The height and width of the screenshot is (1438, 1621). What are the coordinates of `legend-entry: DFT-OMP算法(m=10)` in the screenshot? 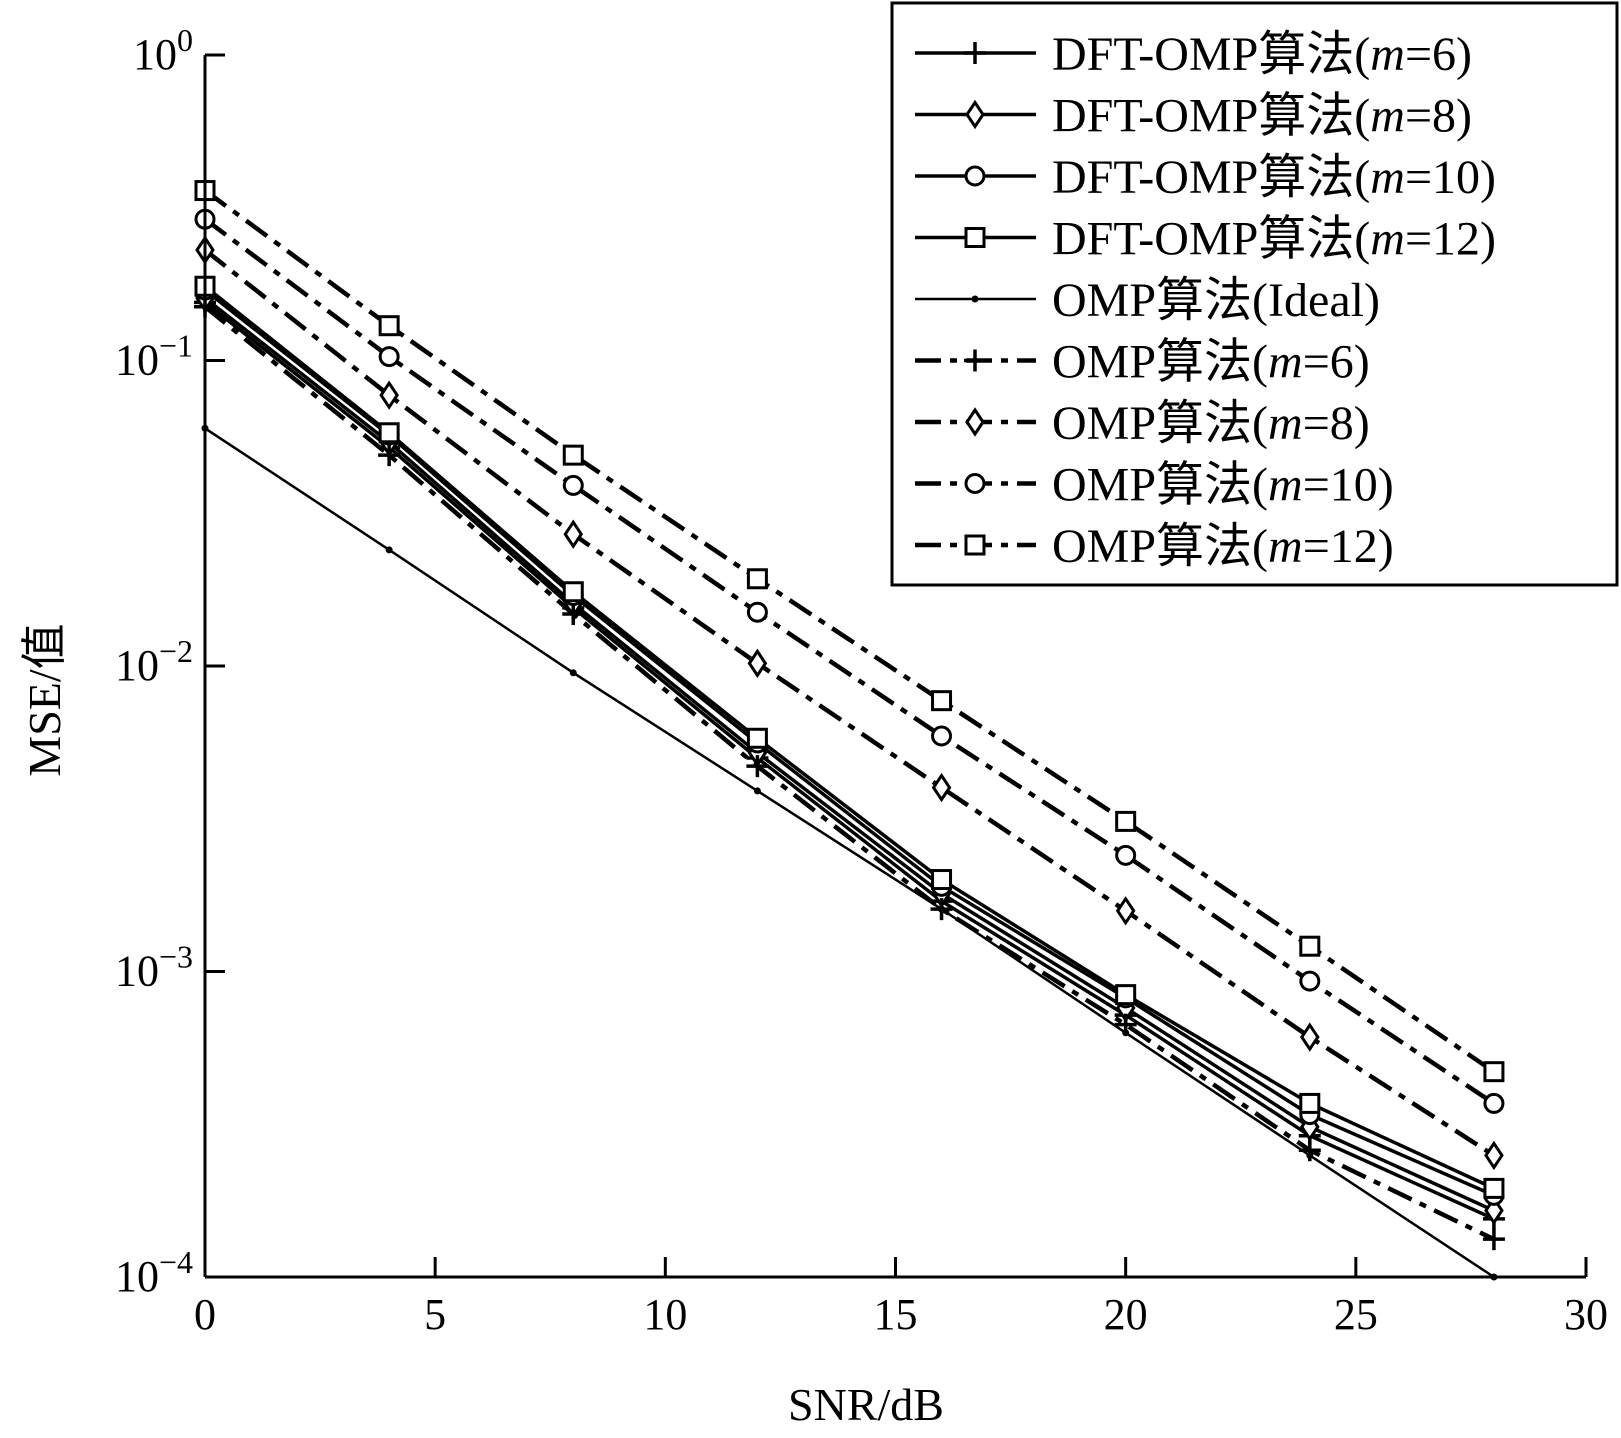 It's located at (1205, 177).